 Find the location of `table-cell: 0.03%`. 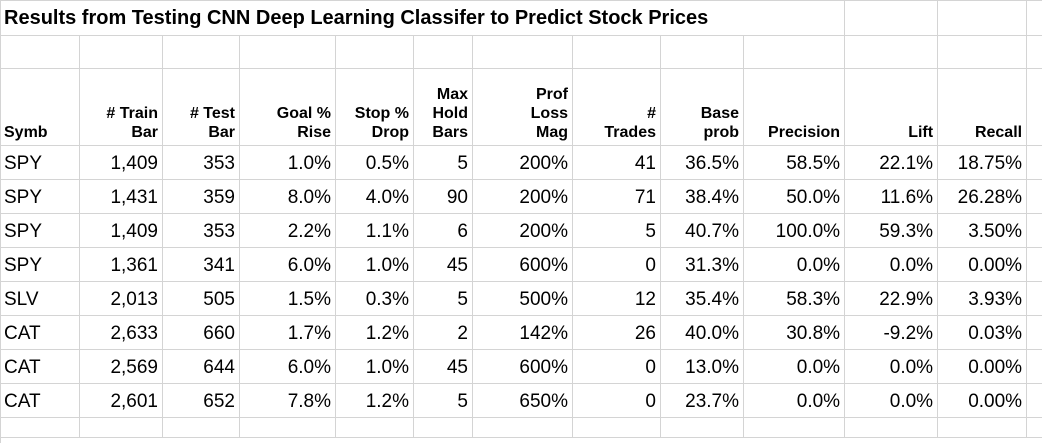

table-cell: 0.03% is located at coordinates (982, 332).